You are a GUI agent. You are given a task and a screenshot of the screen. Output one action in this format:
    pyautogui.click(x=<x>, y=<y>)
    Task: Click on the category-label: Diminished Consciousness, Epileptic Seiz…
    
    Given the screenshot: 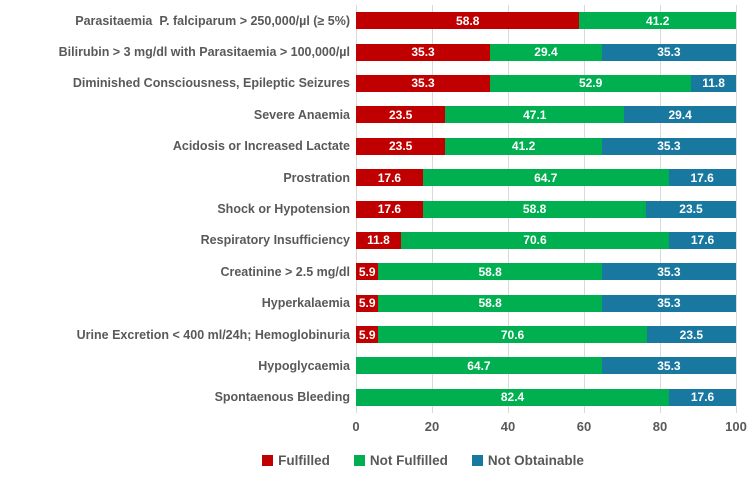 What is the action you would take?
    pyautogui.click(x=211, y=83)
    